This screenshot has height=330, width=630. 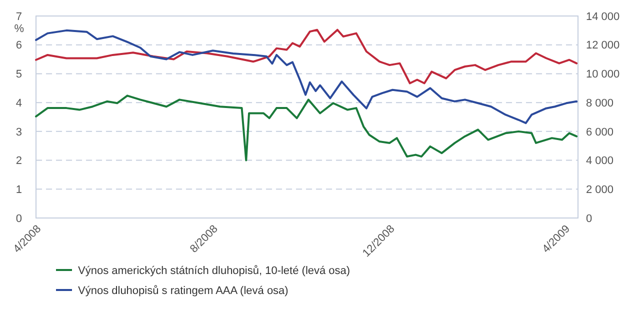 What do you see at coordinates (600, 190) in the screenshot?
I see `y2-tick-label: 2 000` at bounding box center [600, 190].